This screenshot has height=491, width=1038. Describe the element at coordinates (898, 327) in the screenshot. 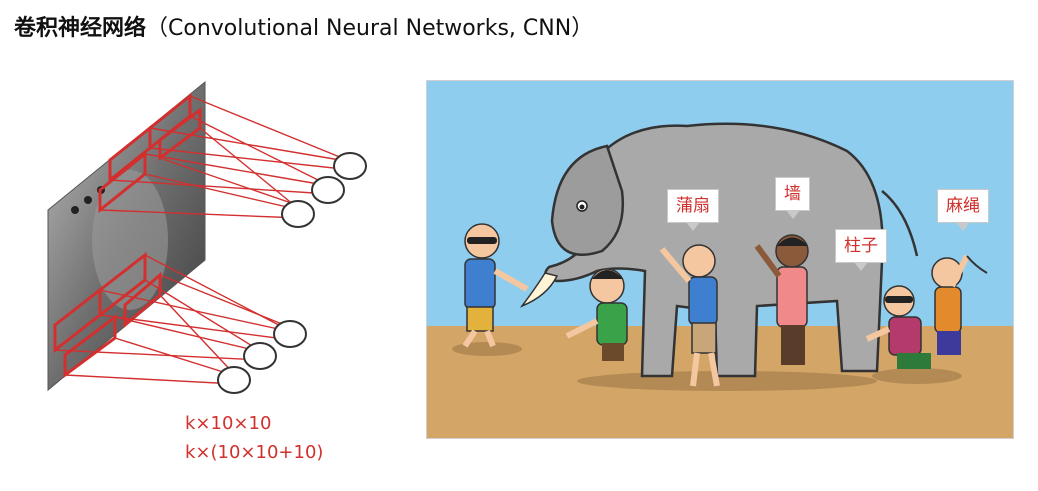

I see `man-pillar` at that location.